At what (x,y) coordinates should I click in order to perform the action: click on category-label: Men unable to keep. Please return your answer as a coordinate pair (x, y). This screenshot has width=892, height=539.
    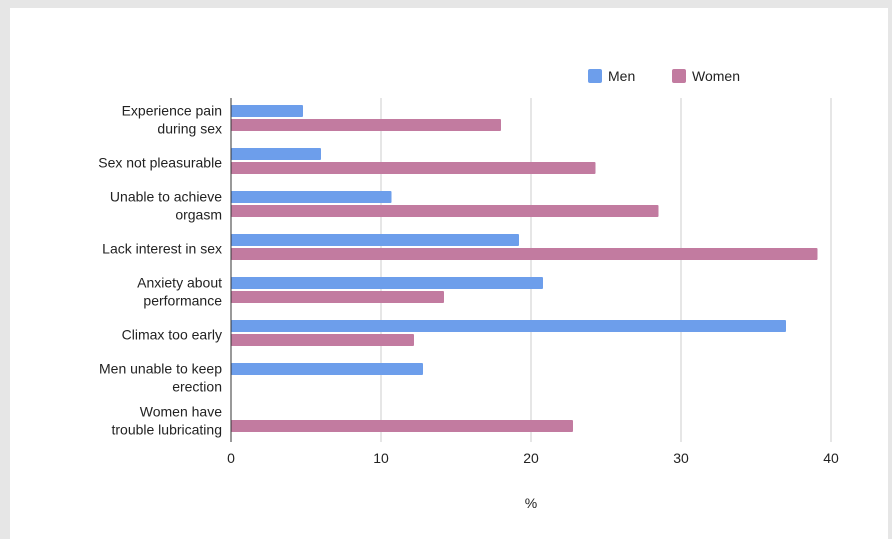
    Looking at the image, I should click on (160, 369).